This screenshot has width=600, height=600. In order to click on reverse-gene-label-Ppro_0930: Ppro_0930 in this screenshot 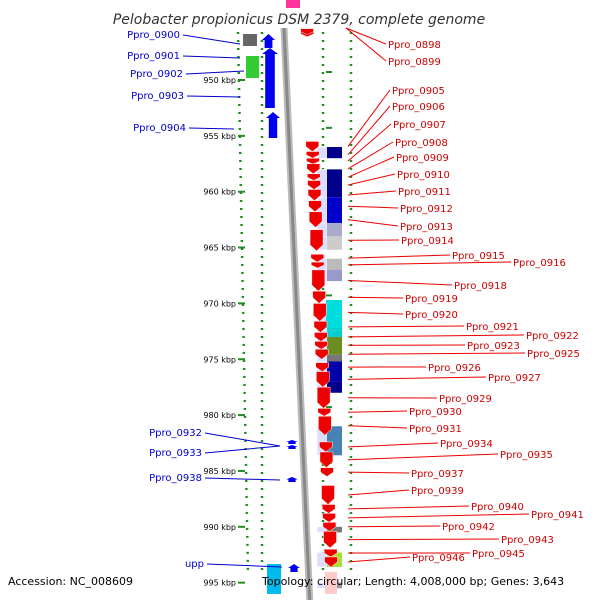, I will do `click(435, 412)`.